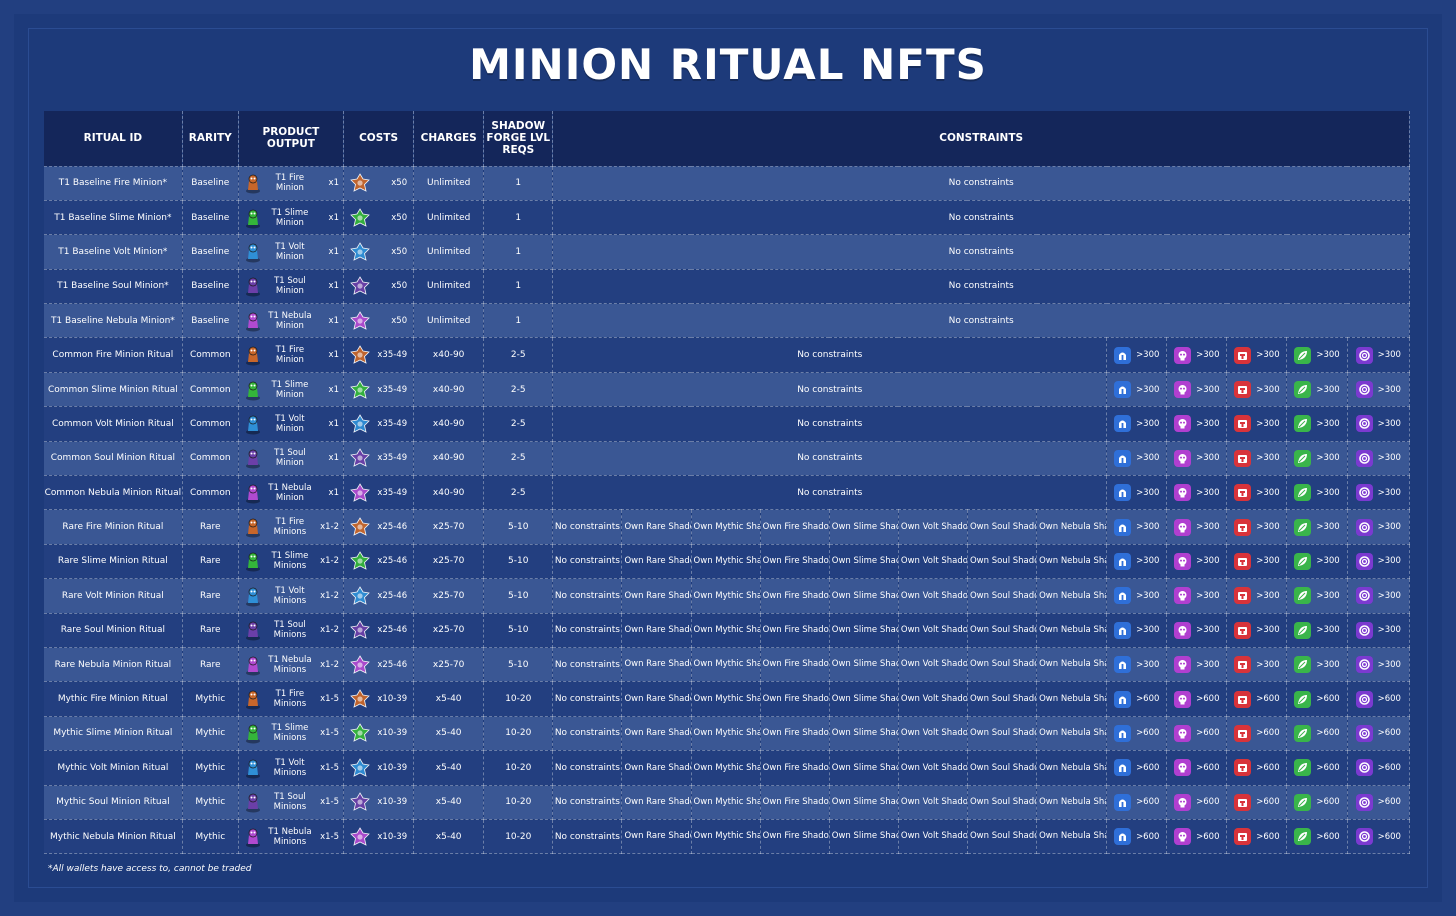 This screenshot has height=916, width=1456. I want to click on ritual-id-cell: Rare Nebula Minion Ritual, so click(113, 665).